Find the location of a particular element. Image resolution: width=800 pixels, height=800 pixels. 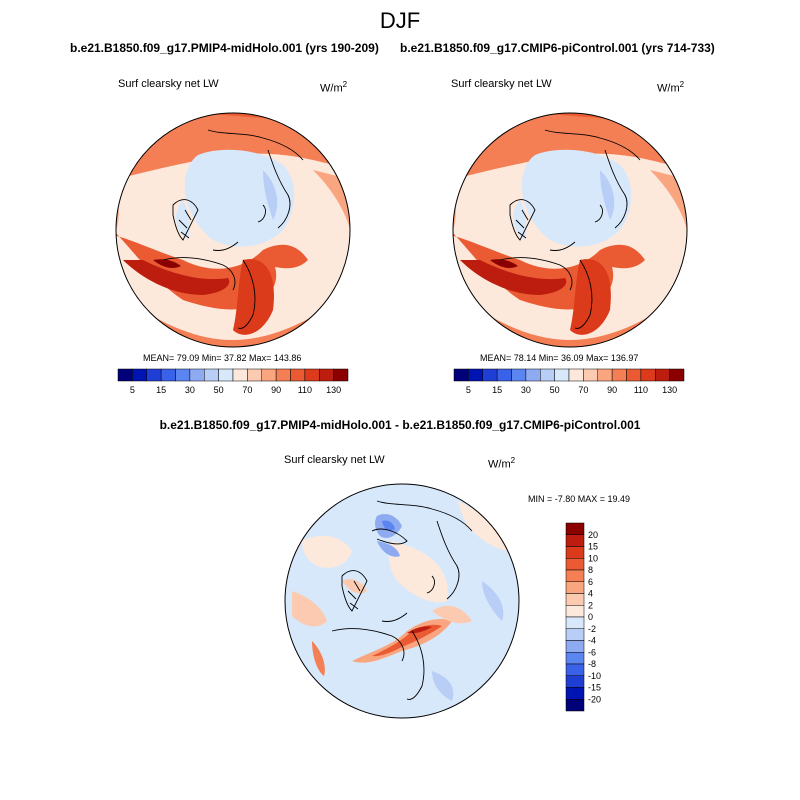

difference-colorbar-tick-label: 8 is located at coordinates (590, 570).